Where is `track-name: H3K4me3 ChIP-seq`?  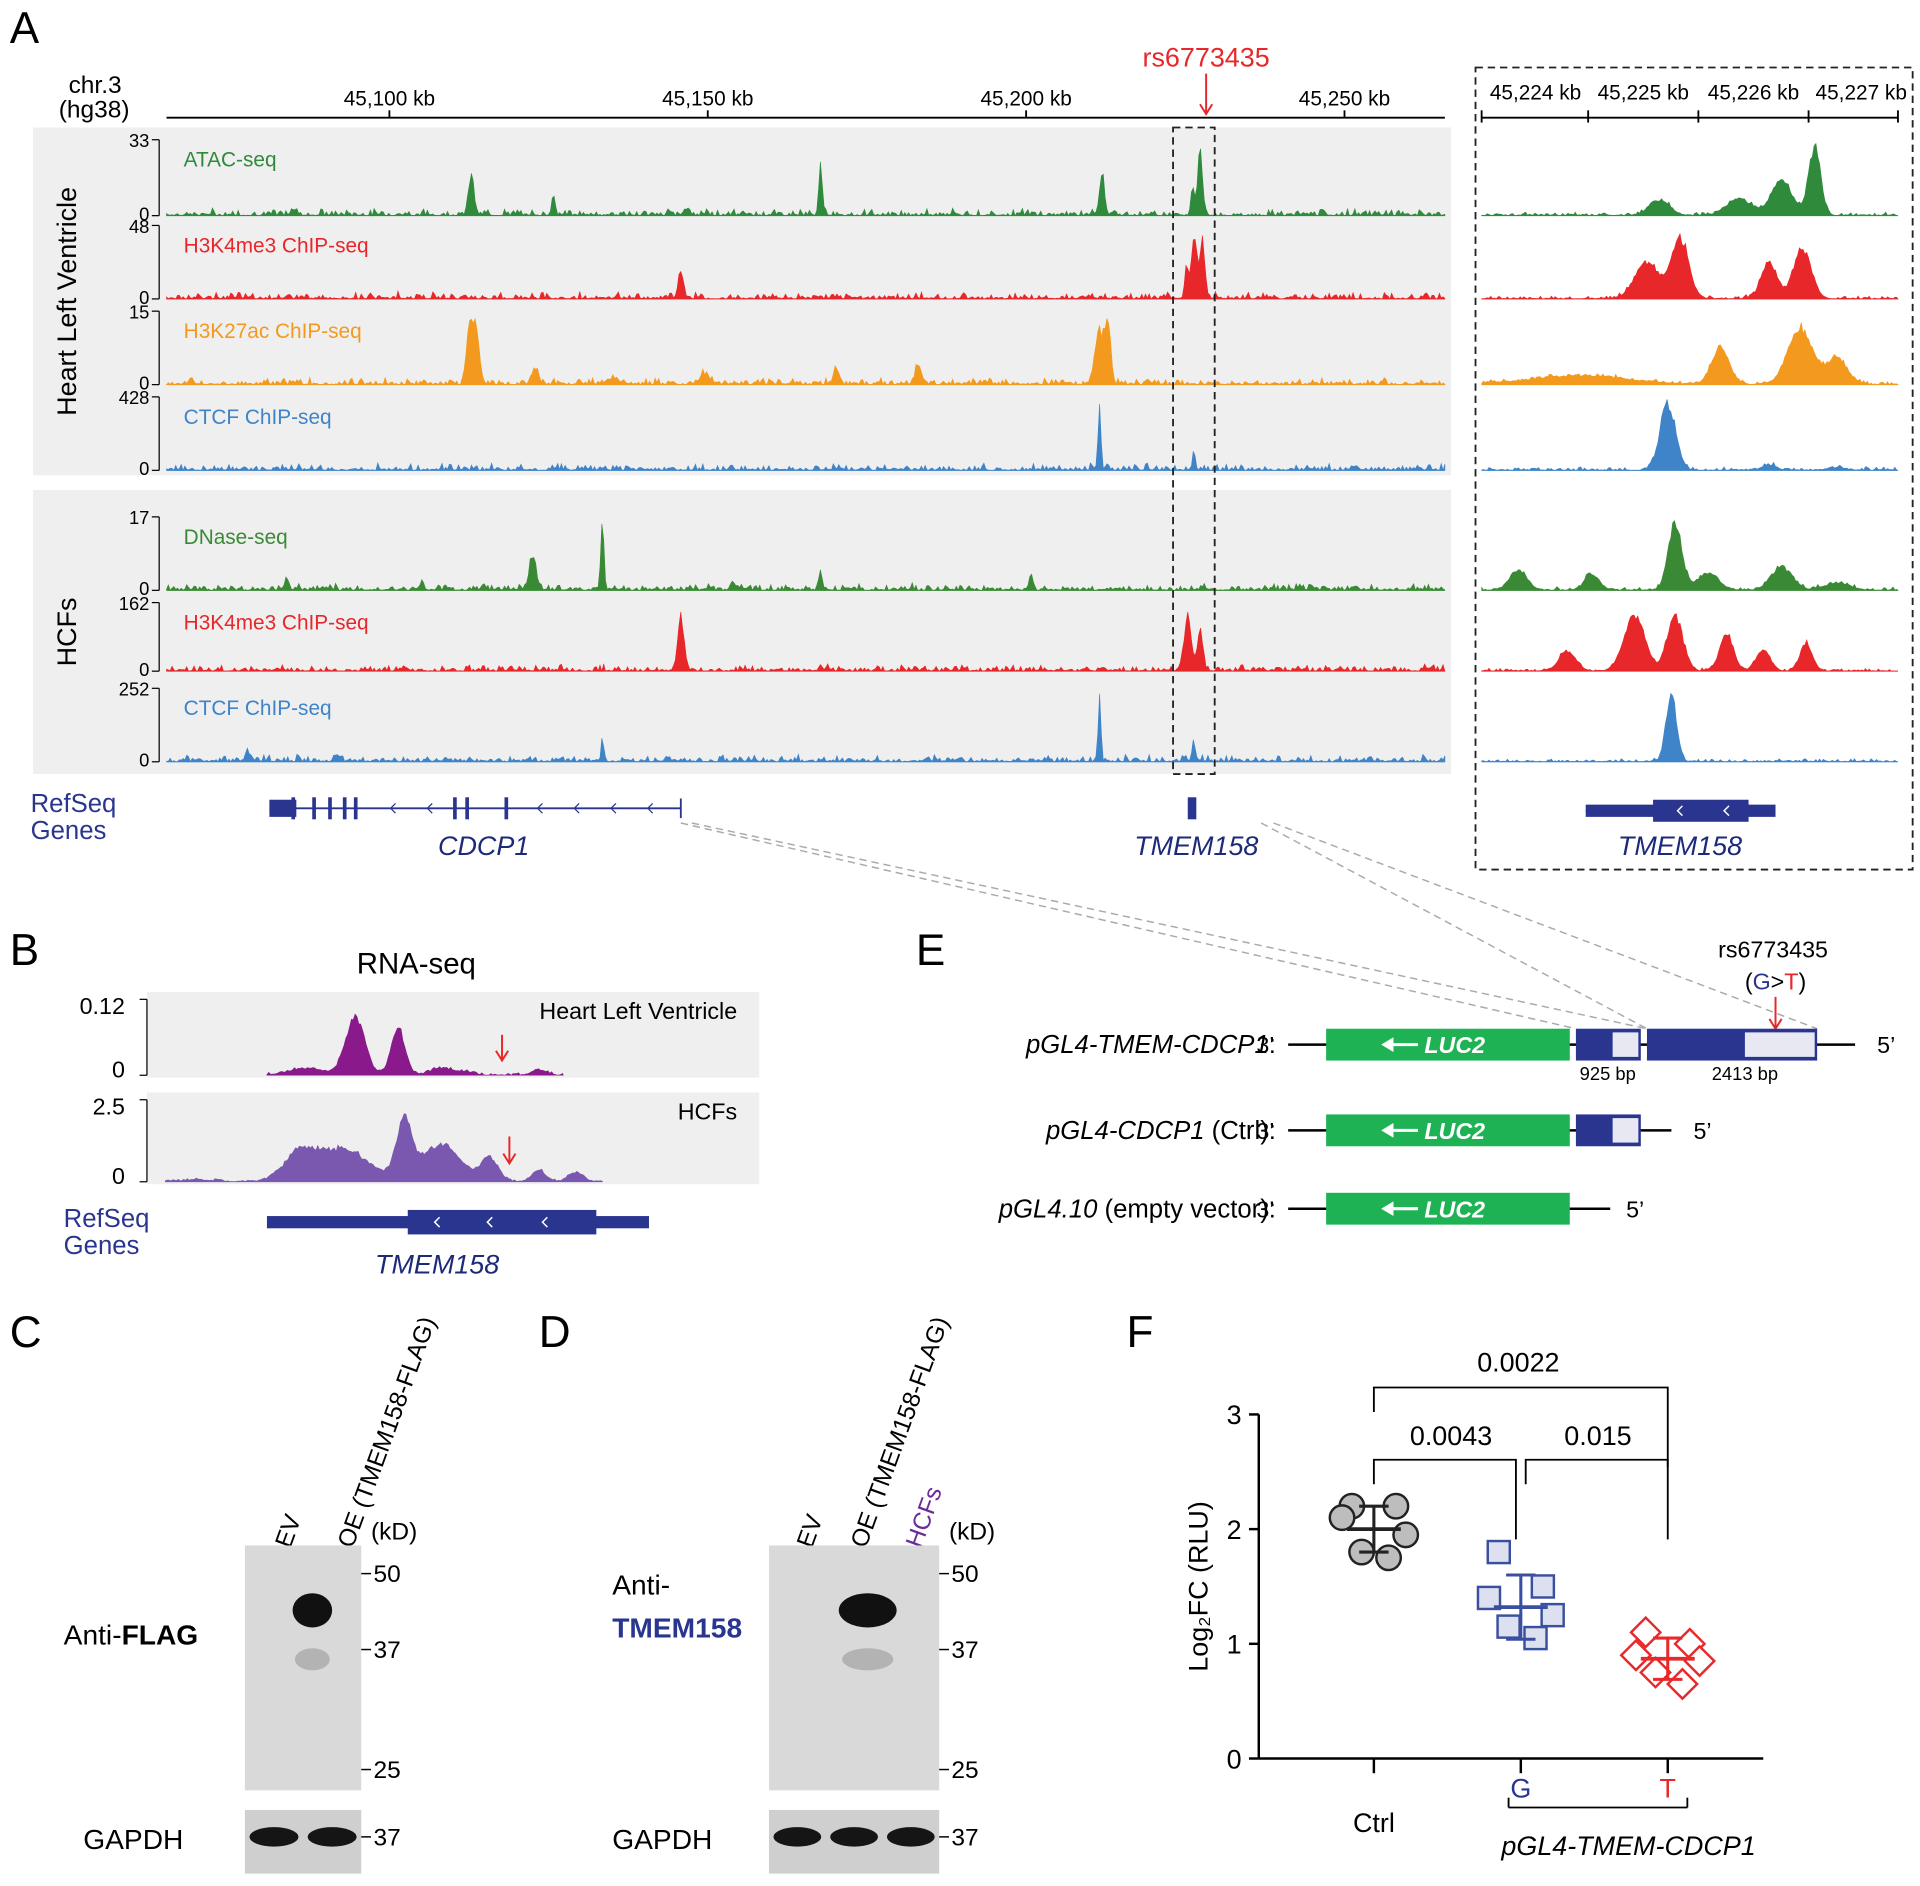 track-name: H3K4me3 ChIP-seq is located at coordinates (276, 623).